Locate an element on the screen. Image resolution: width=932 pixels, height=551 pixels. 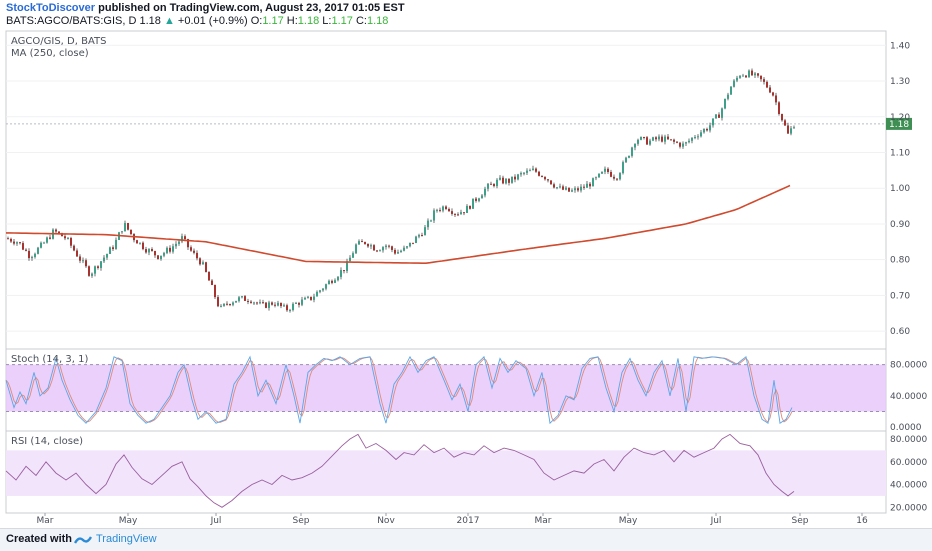
rsi-axis-tick-label: 60.0000 is located at coordinates (908, 463).